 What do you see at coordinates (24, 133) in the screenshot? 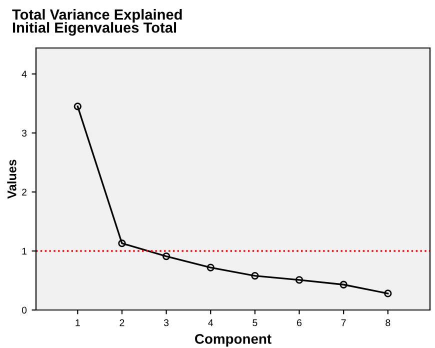
I see `y-tick-label: 3` at bounding box center [24, 133].